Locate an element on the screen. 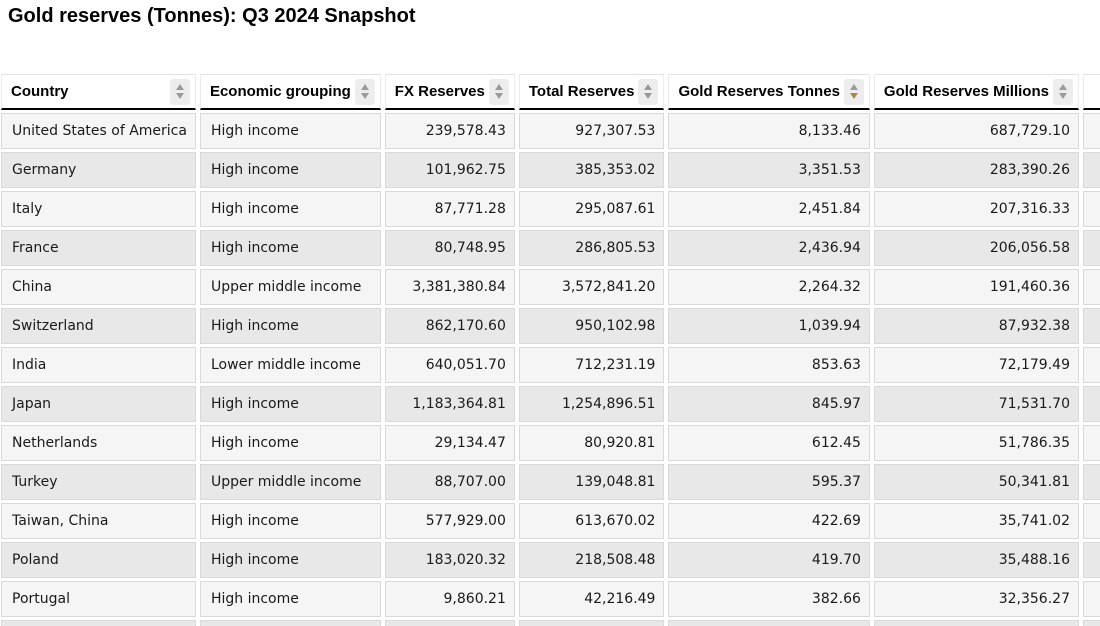  page-title: Gold reserves (Tonnes): Q3 2024 Snapshot is located at coordinates (212, 16).